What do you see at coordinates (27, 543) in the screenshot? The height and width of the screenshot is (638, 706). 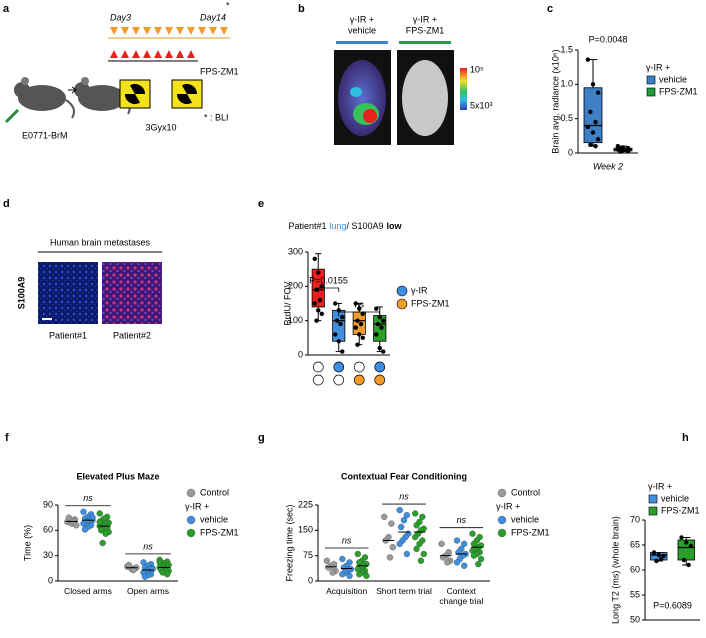 I see `y-axis-label: Time (%)` at bounding box center [27, 543].